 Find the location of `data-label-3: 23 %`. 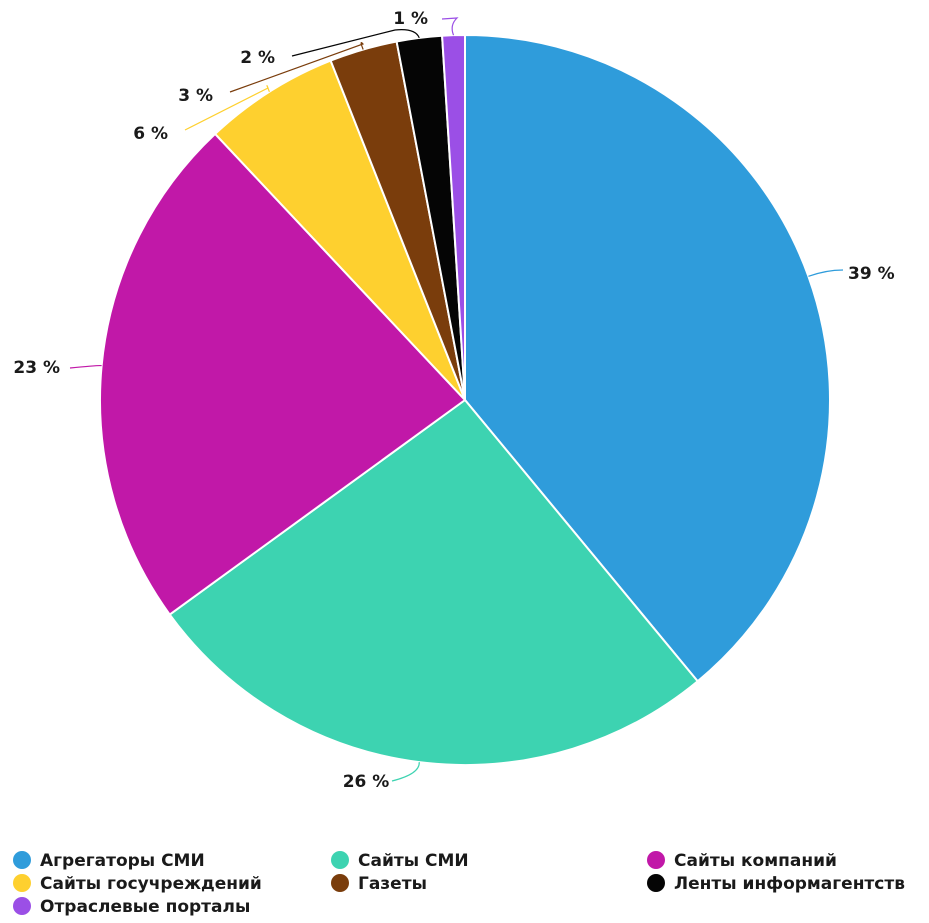

data-label-3: 23 % is located at coordinates (36, 368).